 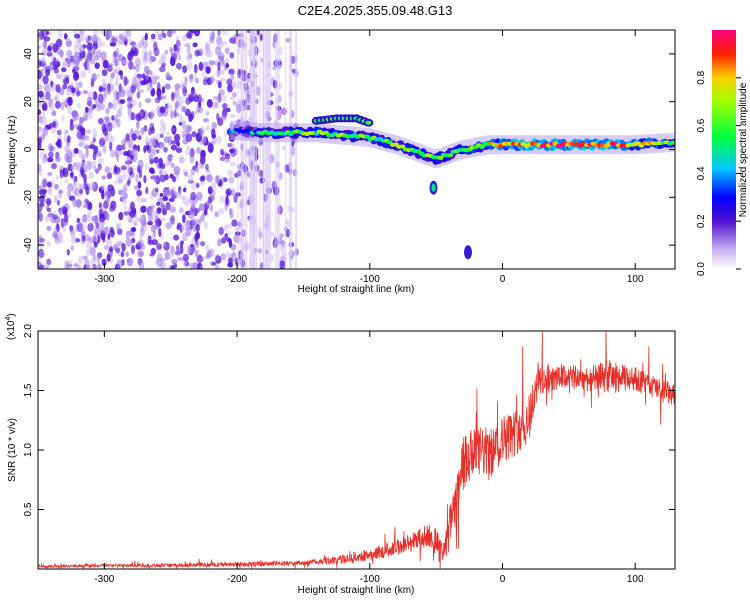 What do you see at coordinates (28, 54) in the screenshot?
I see `y-tick-label: 40` at bounding box center [28, 54].